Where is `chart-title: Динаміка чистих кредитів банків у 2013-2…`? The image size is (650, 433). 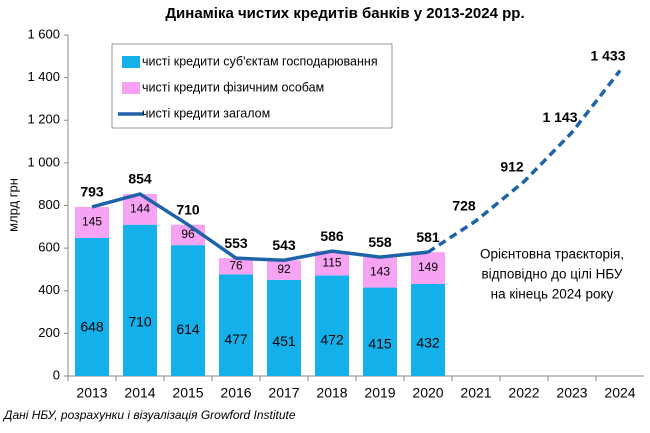
chart-title: Динаміка чистих кредитів банків у 2013-2… is located at coordinates (344, 13).